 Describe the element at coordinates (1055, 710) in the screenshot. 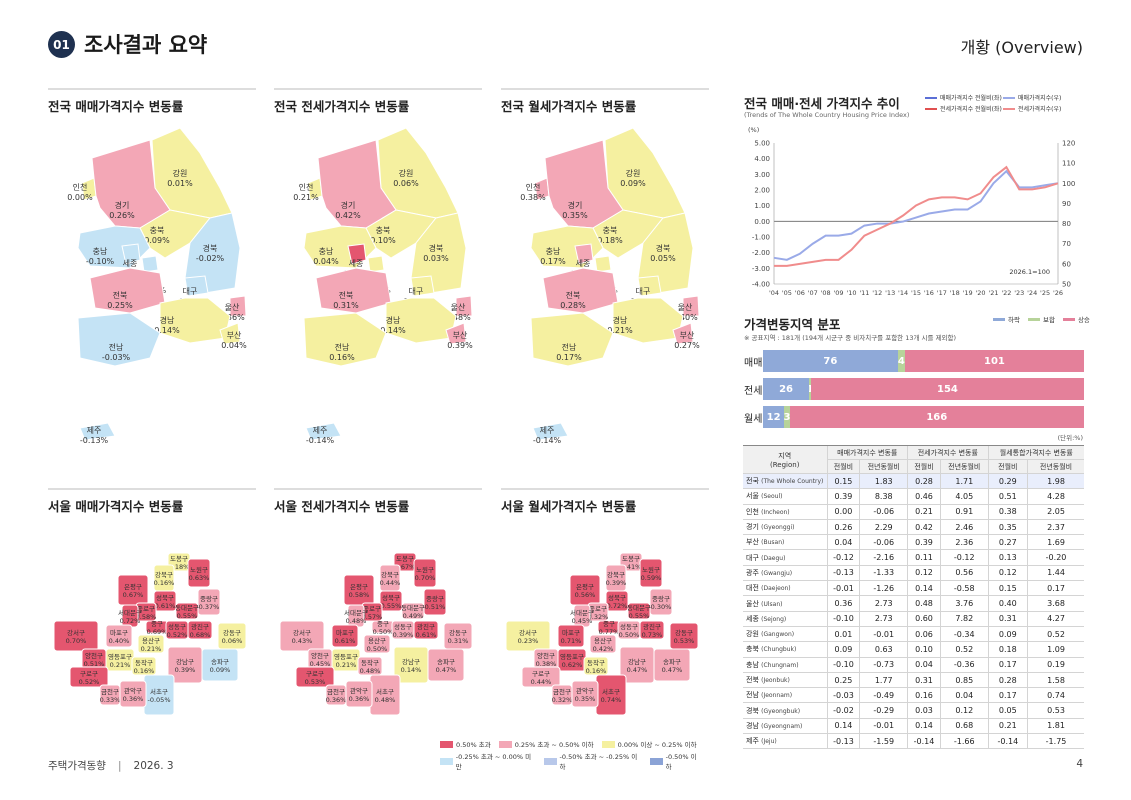

I see `value-cell: 0.53` at that location.